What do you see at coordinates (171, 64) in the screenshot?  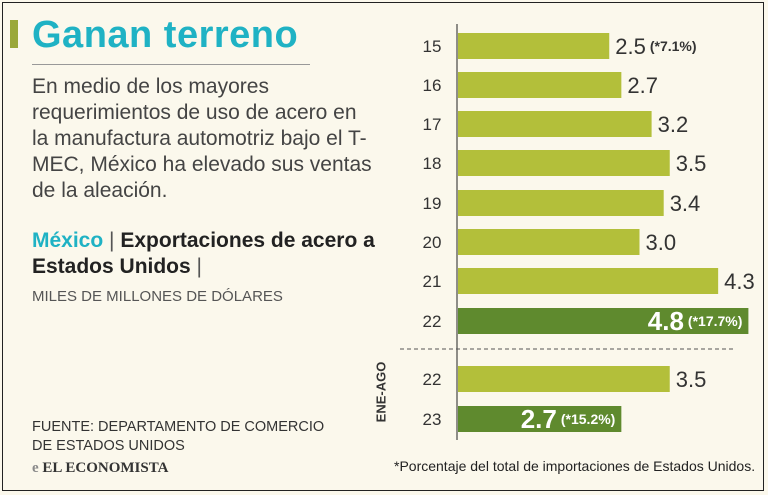 I see `title-divider` at bounding box center [171, 64].